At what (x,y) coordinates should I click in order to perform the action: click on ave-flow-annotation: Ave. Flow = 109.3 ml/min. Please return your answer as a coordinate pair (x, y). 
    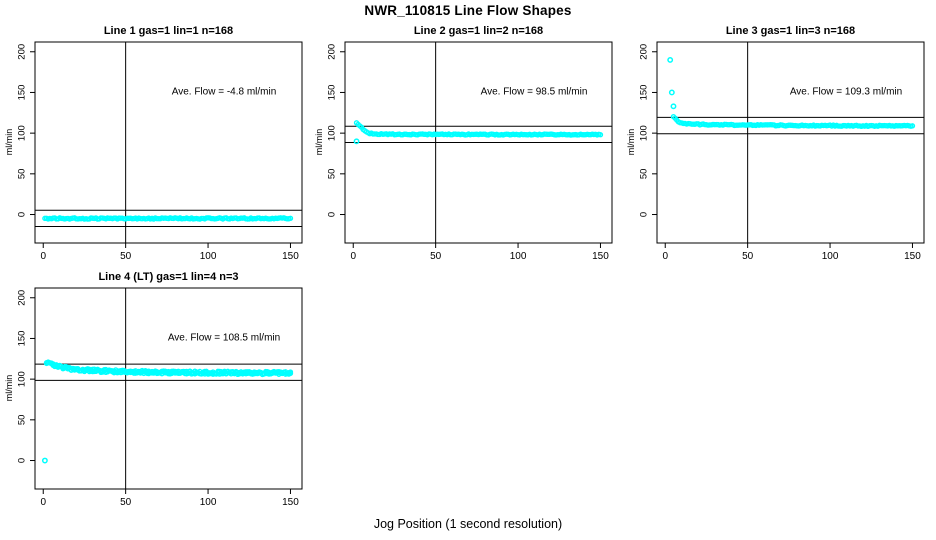
    Looking at the image, I should click on (846, 92).